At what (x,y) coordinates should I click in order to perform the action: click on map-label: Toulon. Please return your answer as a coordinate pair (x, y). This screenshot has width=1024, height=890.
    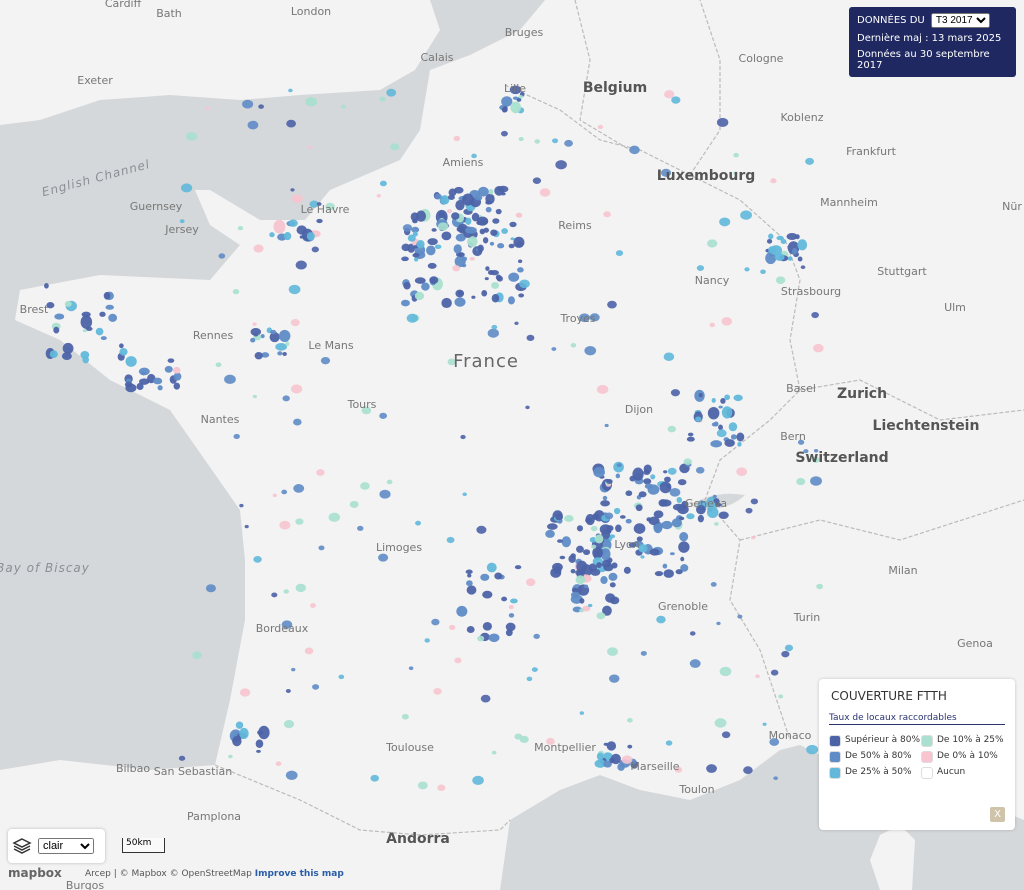
    Looking at the image, I should click on (696, 789).